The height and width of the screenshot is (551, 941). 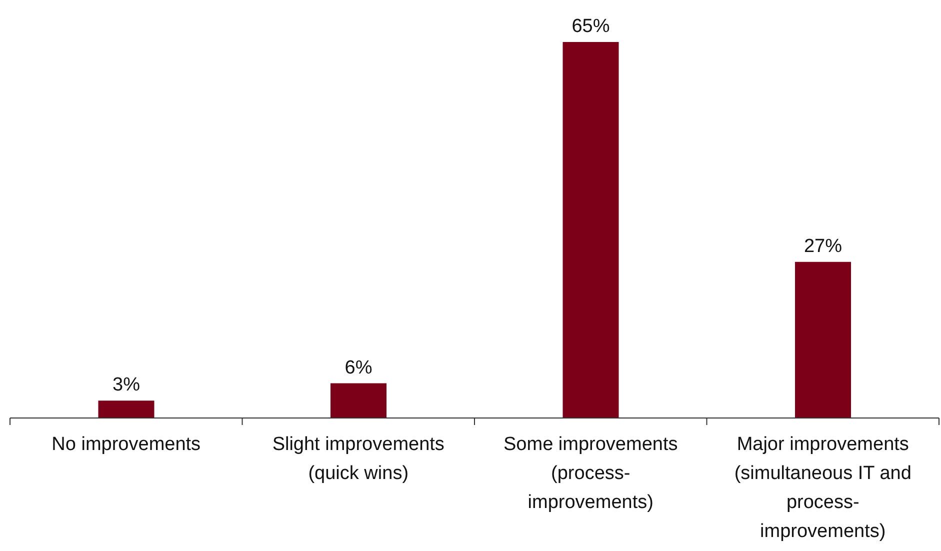 I want to click on x-tick-label: Some improvements (process-improvements), so click(x=591, y=473).